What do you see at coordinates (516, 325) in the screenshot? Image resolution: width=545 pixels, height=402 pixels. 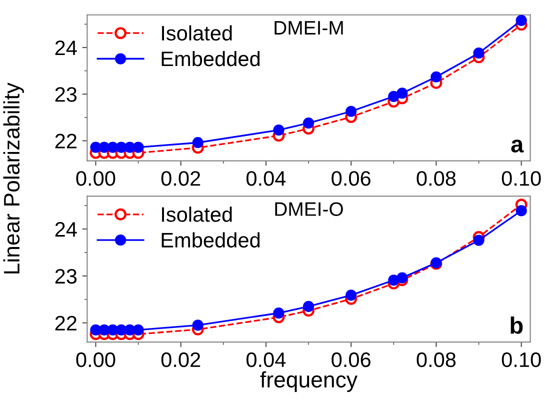 I see `annotation: b` at bounding box center [516, 325].